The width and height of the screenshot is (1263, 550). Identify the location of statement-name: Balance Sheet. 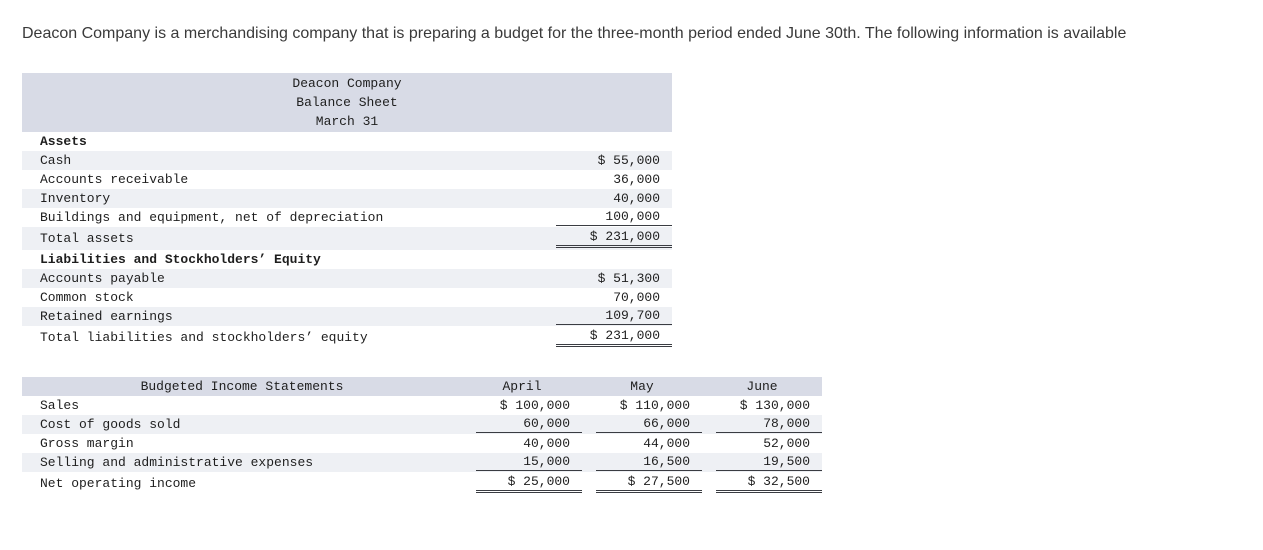
(347, 103).